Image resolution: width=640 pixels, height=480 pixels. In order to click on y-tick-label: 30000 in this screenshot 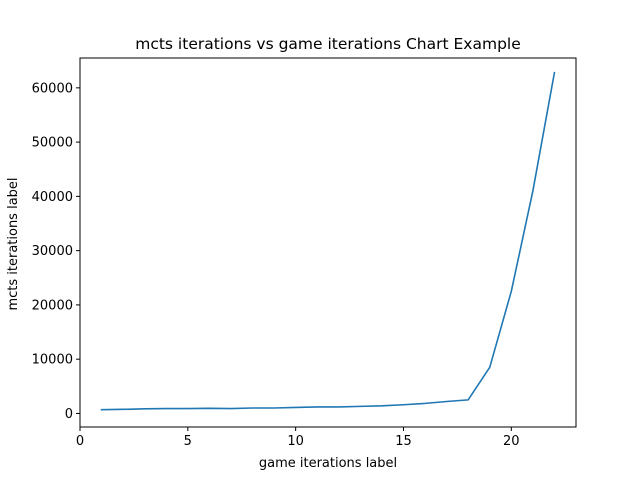, I will do `click(52, 251)`.